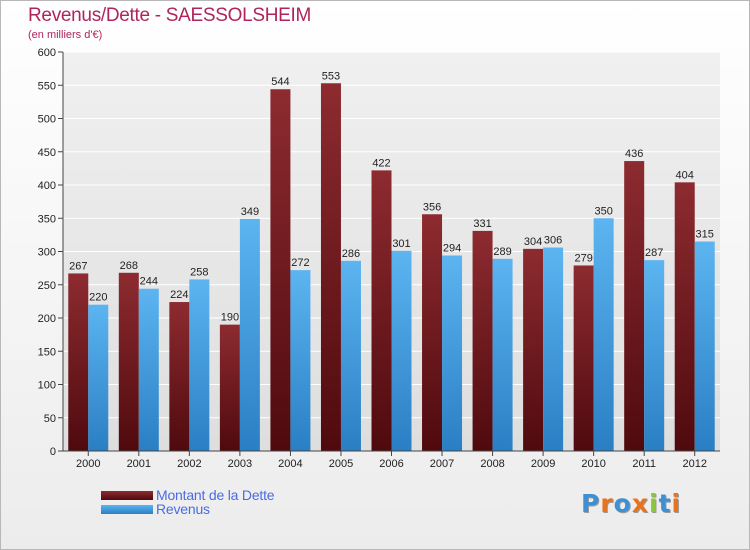  What do you see at coordinates (127, 495) in the screenshot?
I see `legend-swatch-debt` at bounding box center [127, 495].